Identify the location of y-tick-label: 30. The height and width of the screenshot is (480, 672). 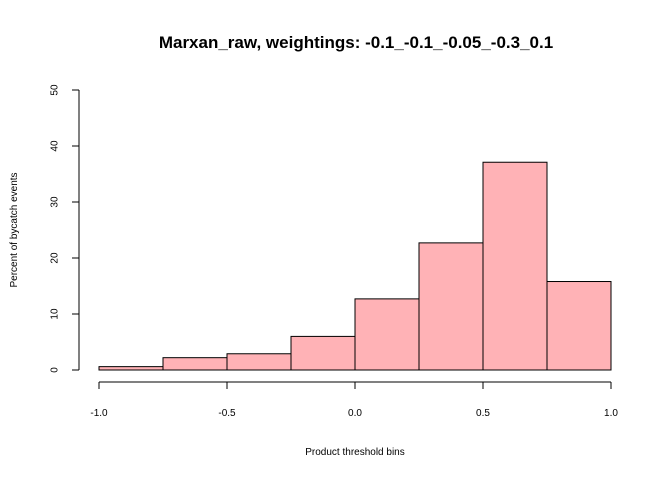
(55, 202).